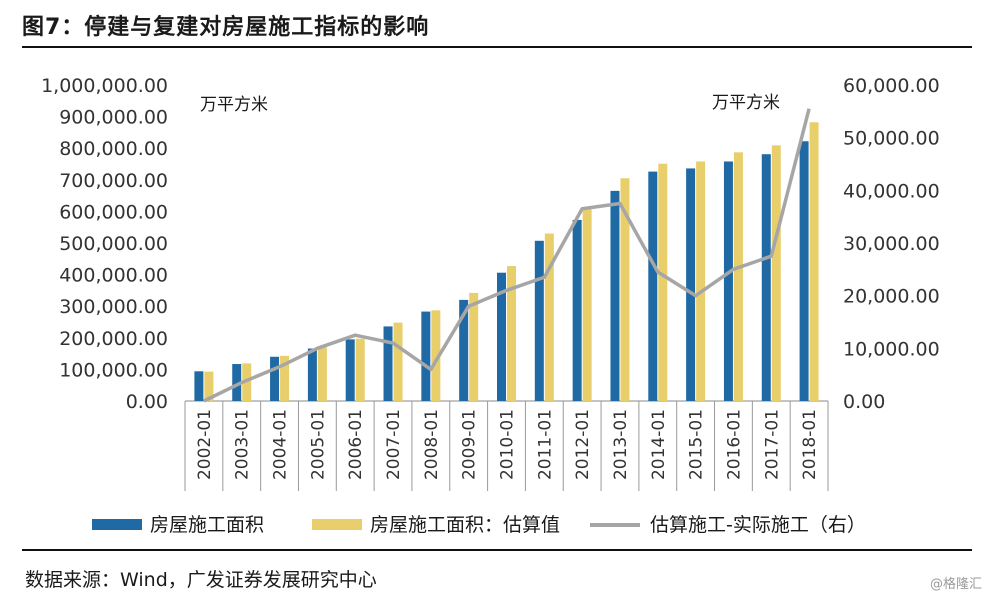 This screenshot has height=599, width=1000. I want to click on watermark: @格隆汇, so click(955, 584).